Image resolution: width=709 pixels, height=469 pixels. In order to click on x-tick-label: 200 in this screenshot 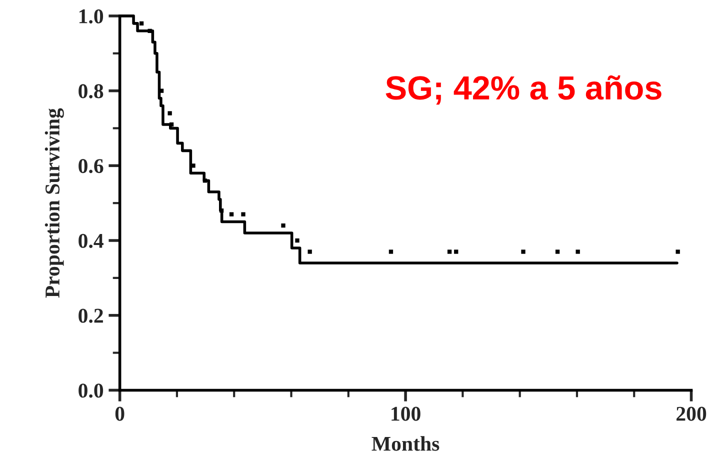, I will do `click(691, 413)`.